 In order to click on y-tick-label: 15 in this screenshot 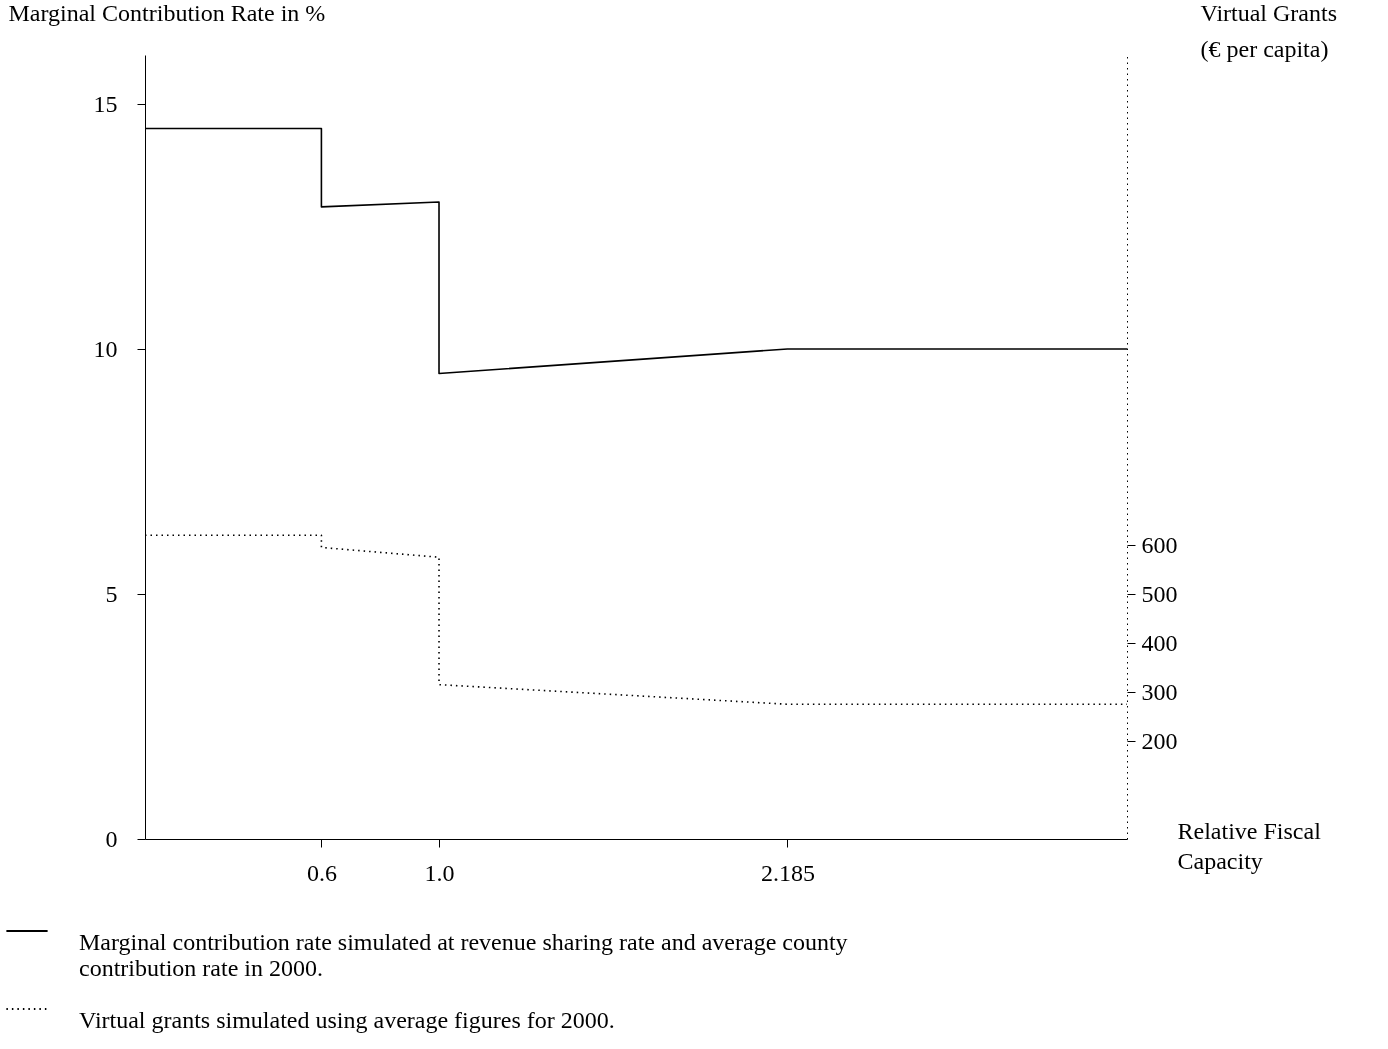, I will do `click(105, 103)`.